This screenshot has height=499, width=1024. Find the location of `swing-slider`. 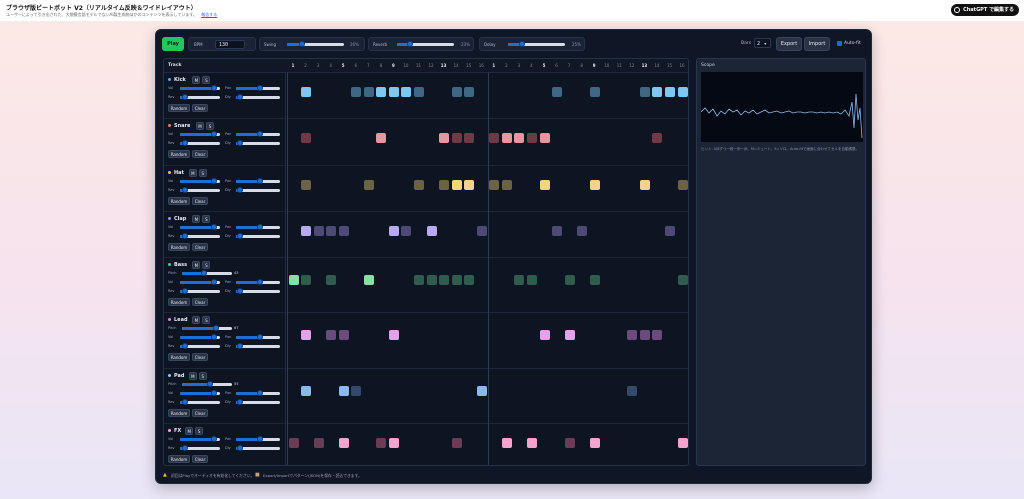

swing-slider is located at coordinates (315, 44).